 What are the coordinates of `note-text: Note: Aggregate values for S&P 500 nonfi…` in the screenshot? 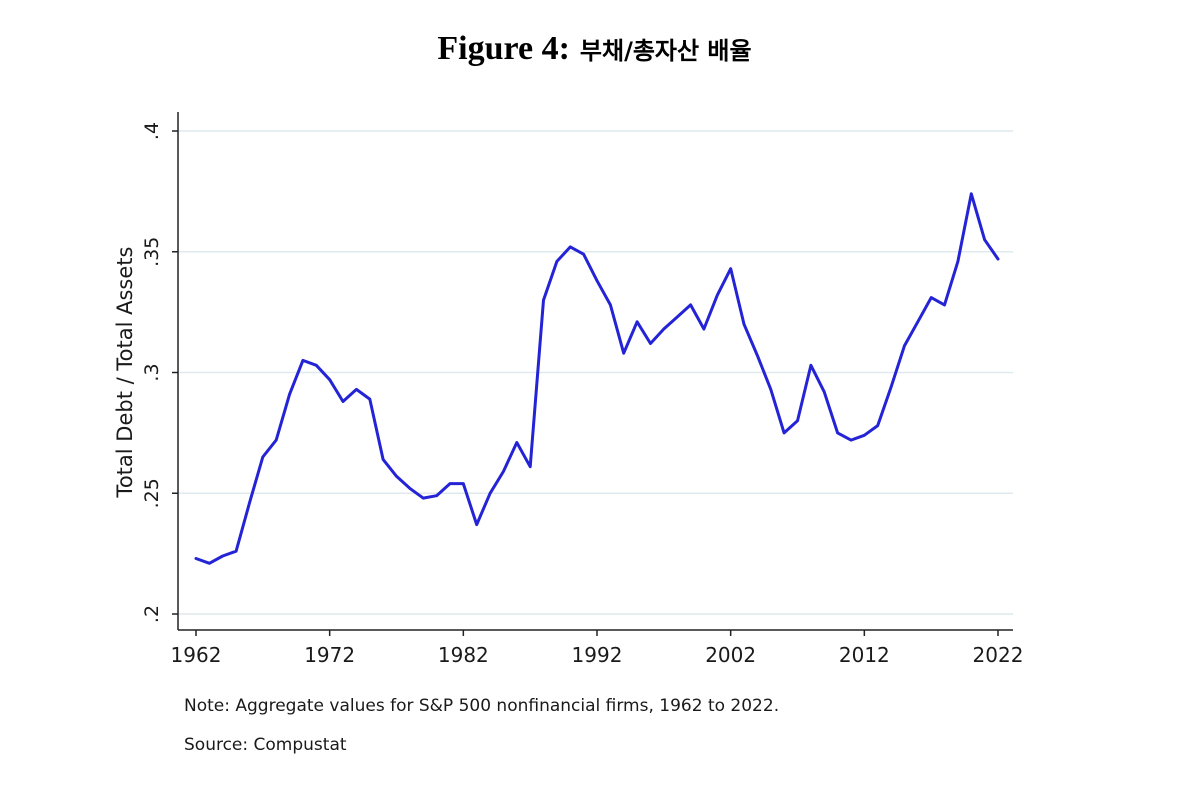 It's located at (482, 706).